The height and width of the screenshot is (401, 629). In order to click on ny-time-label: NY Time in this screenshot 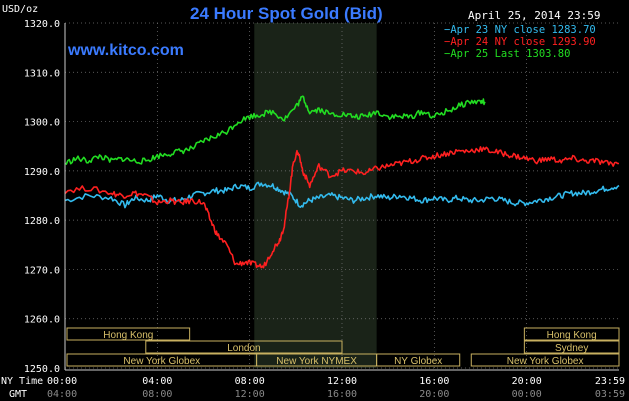, I will do `click(22, 381)`.